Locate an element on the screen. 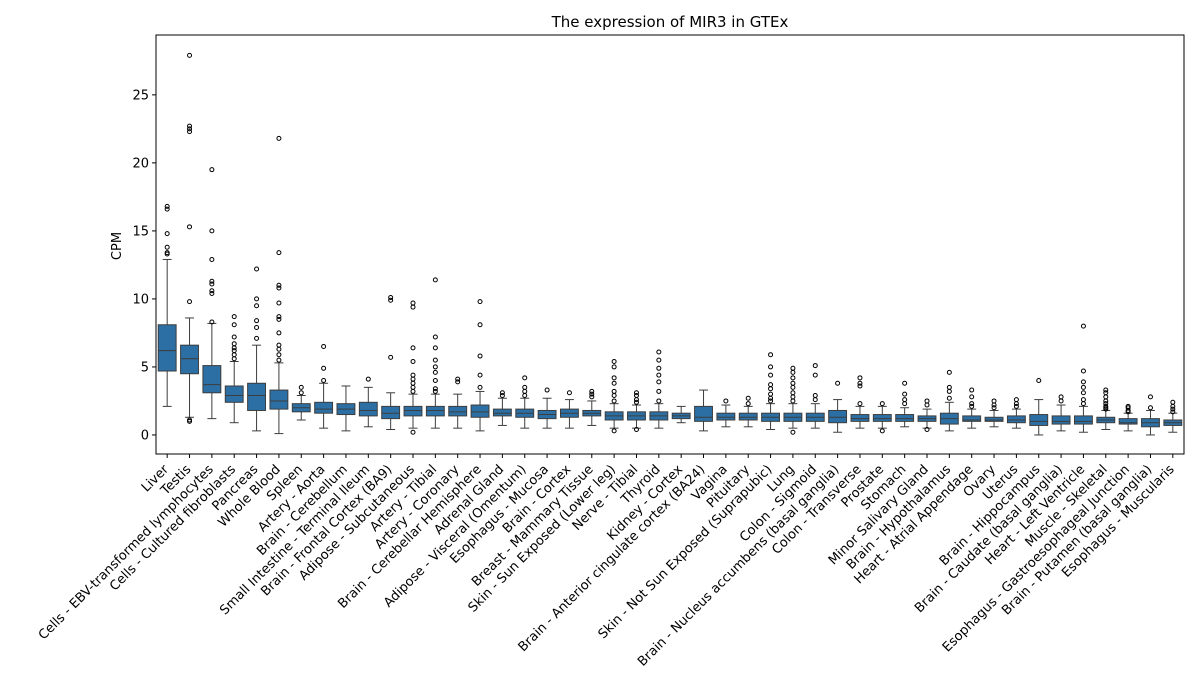 This screenshot has height=700, width=1200. y-tick-label: 0 is located at coordinates (145, 435).